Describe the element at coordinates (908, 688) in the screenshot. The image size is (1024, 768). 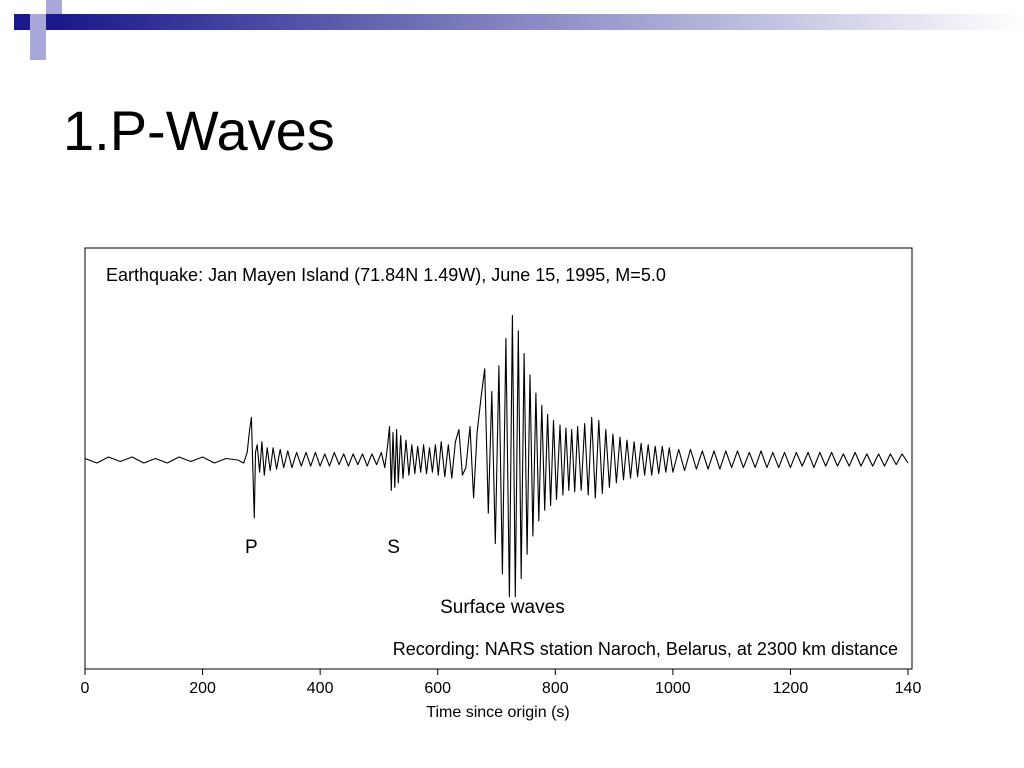
I see `x-tick-label: 140` at that location.